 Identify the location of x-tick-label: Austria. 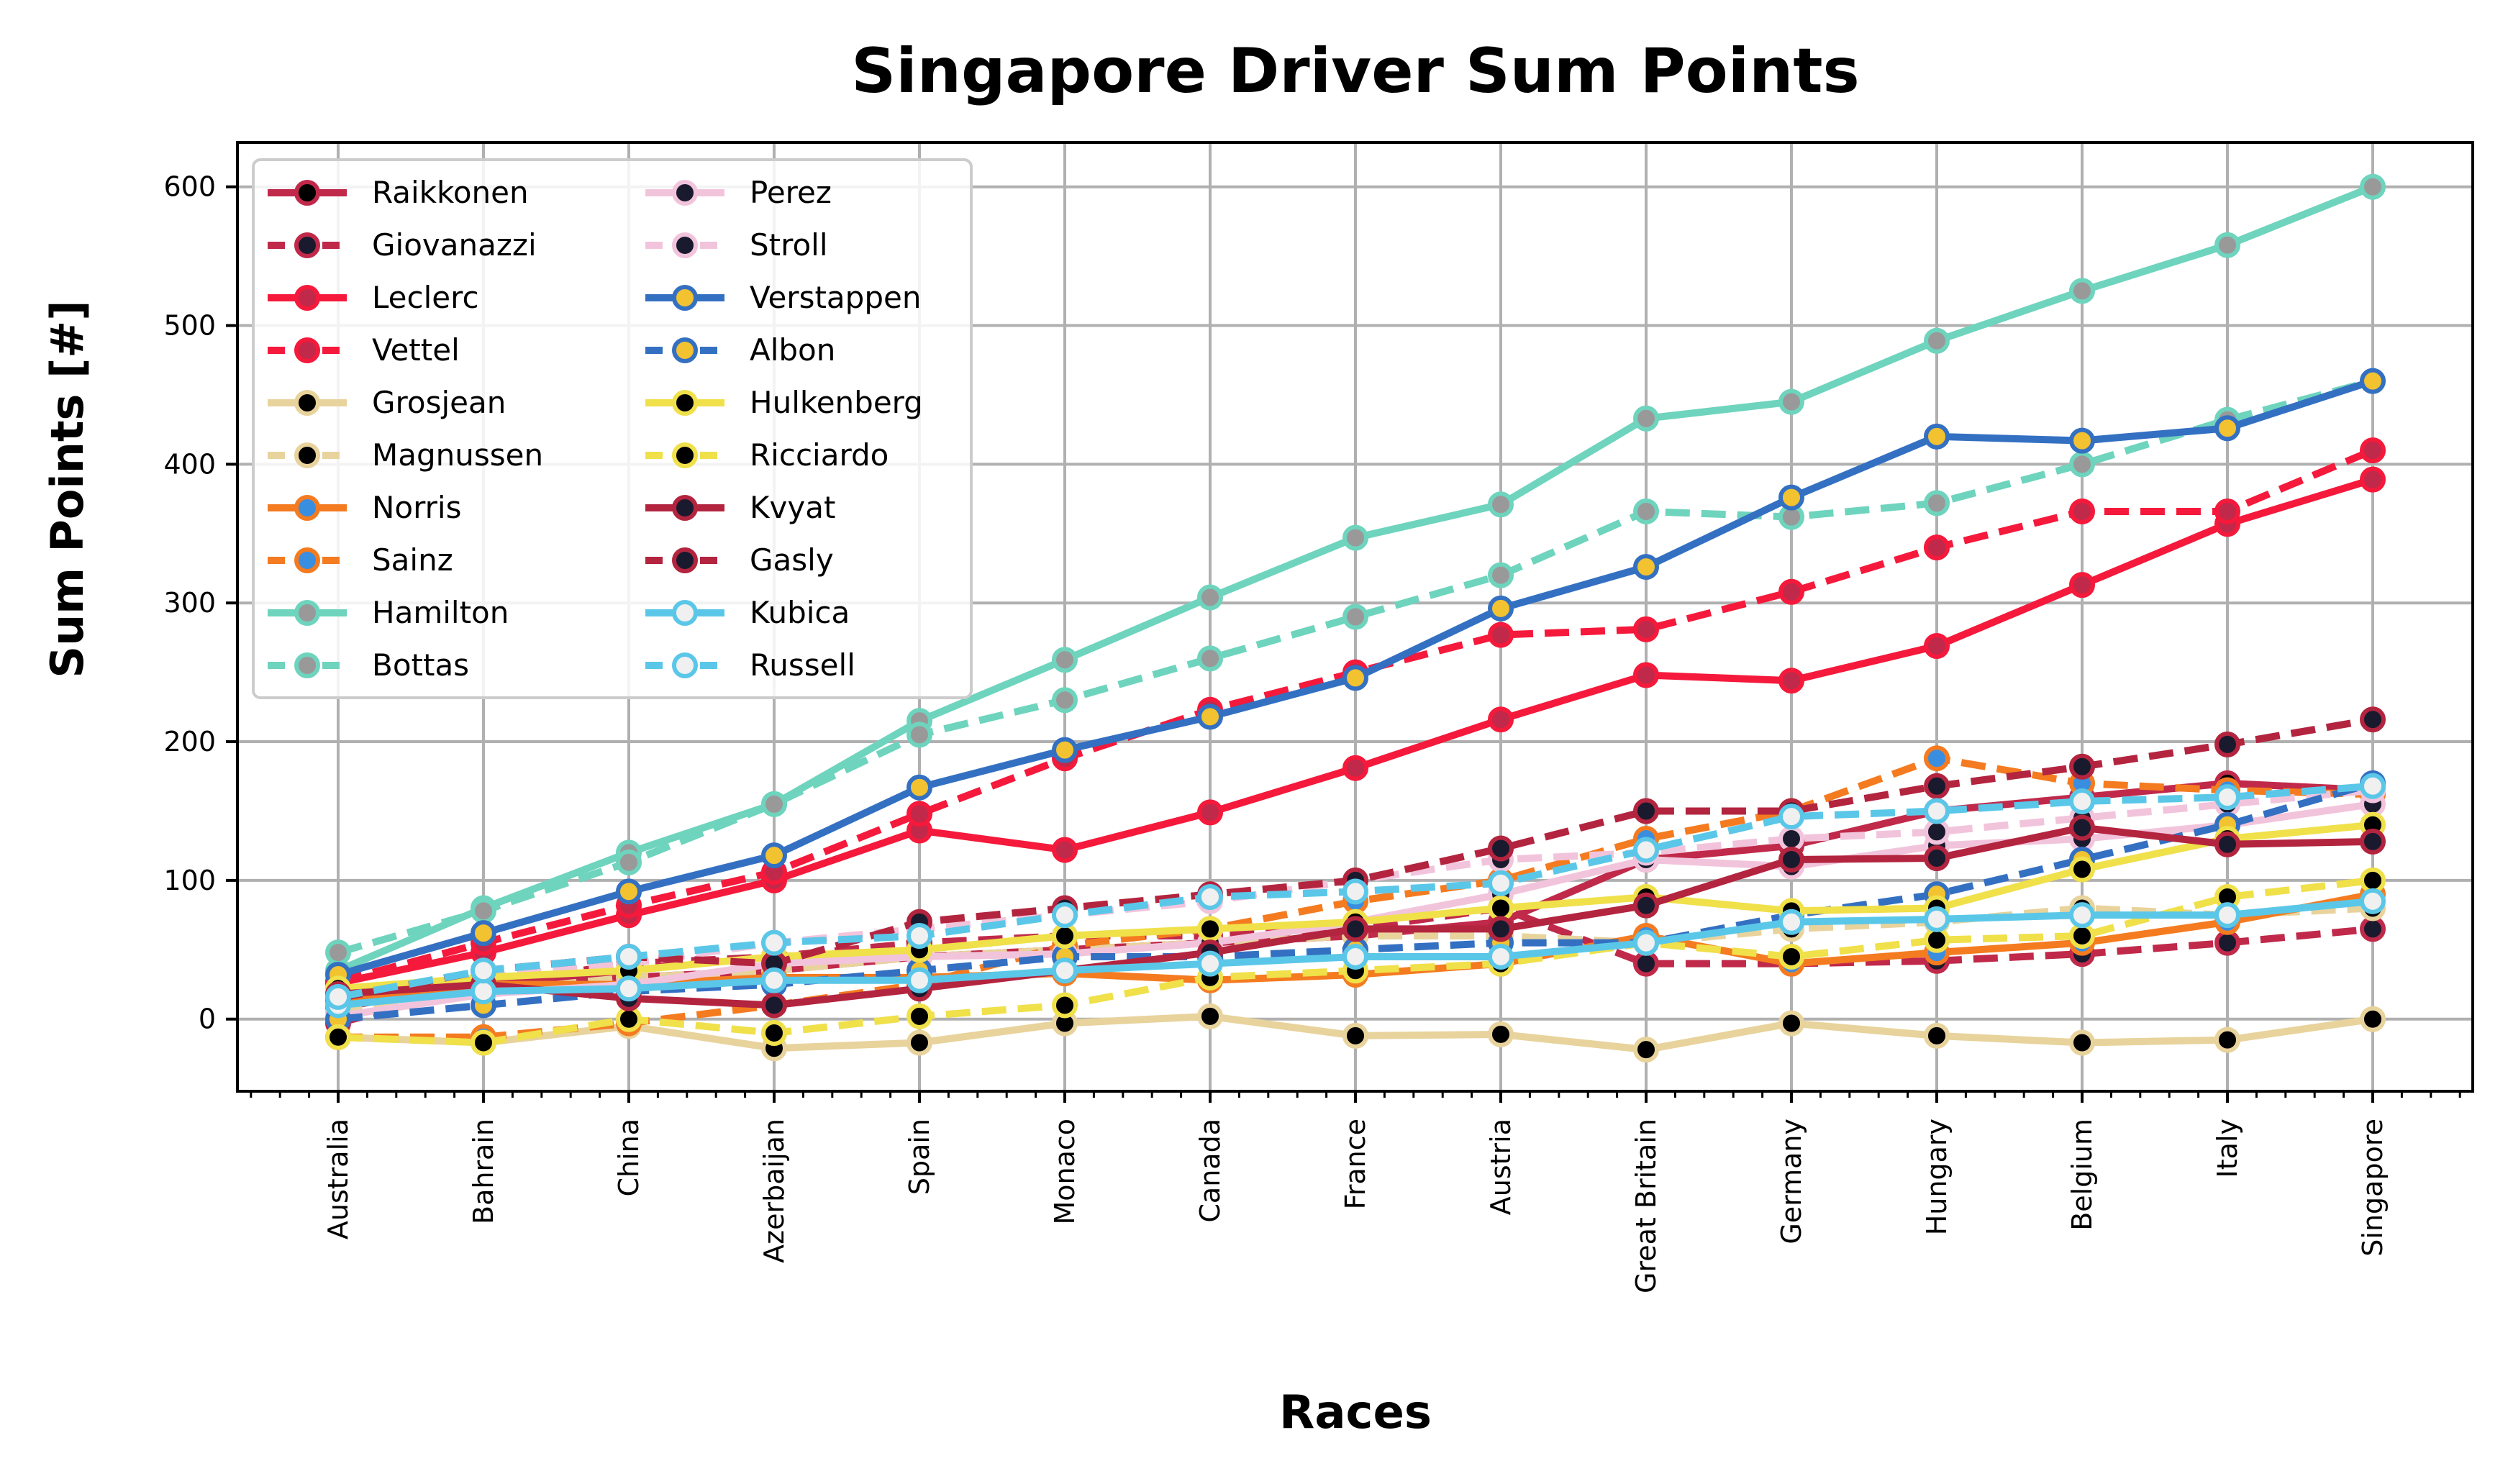
(1501, 1167).